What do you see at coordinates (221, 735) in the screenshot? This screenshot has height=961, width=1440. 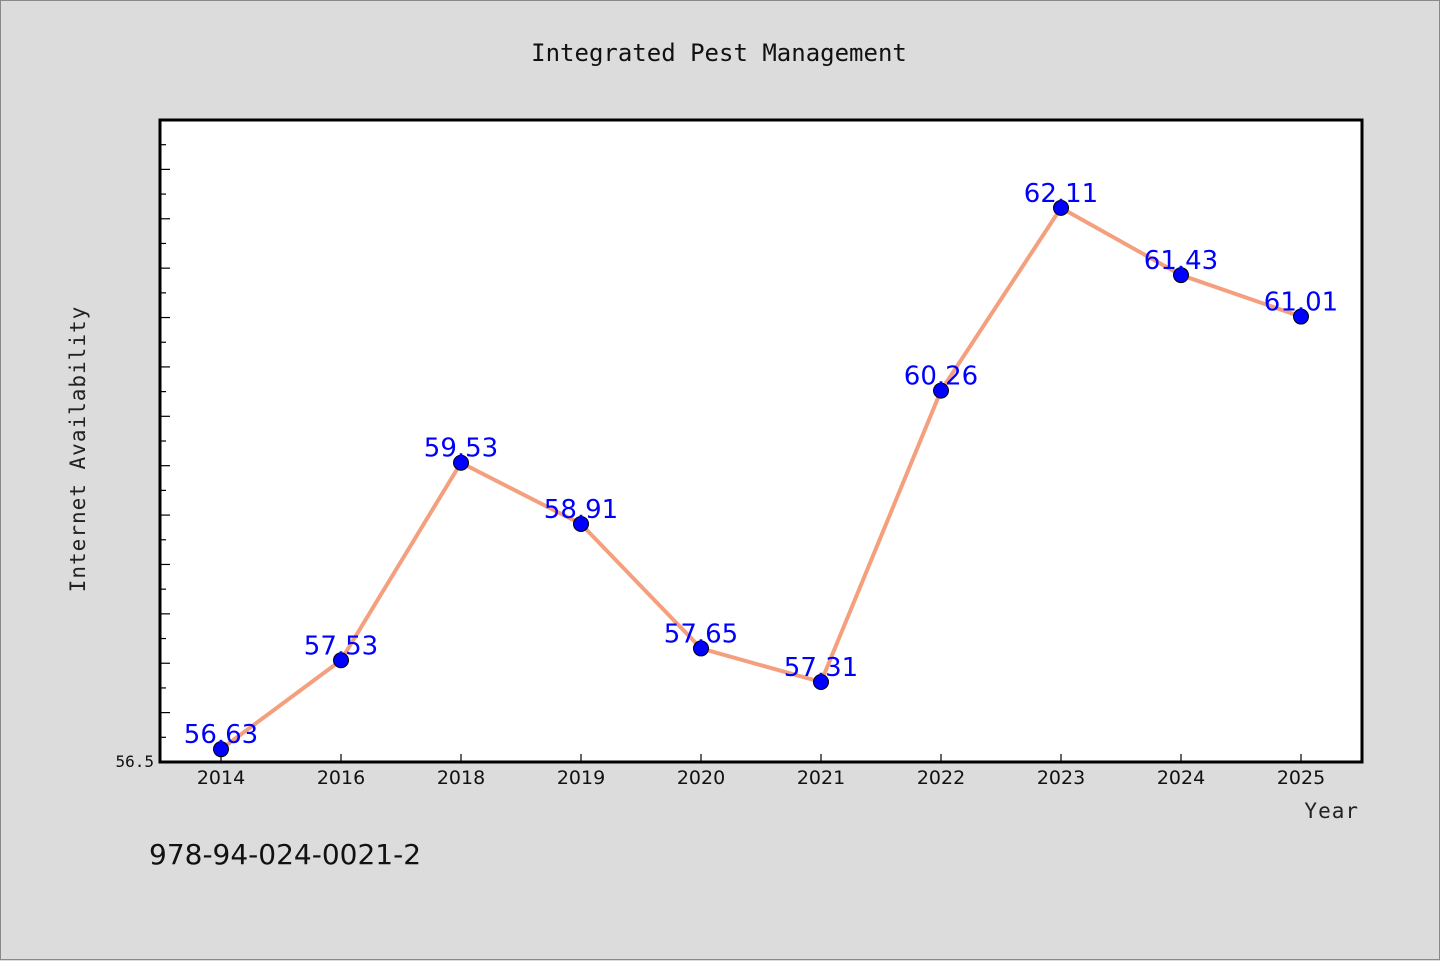 I see `data-label: 56.63` at bounding box center [221, 735].